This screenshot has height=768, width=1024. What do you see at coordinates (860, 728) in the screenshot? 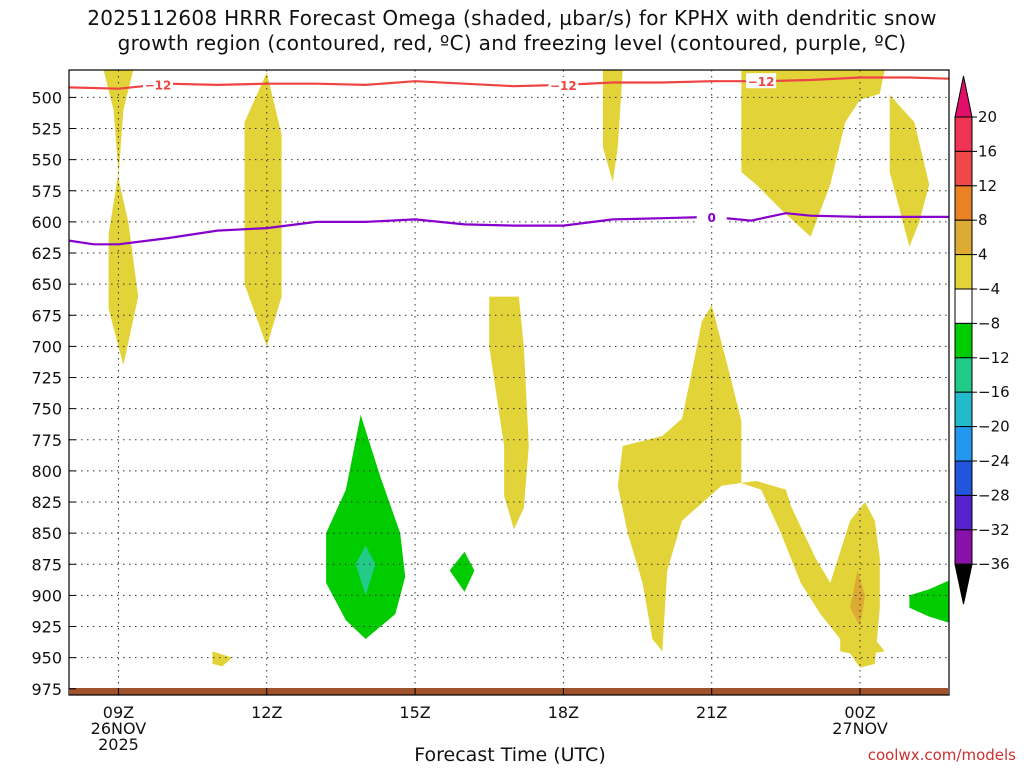
I see `x-tick-label: 27NOV` at bounding box center [860, 728].